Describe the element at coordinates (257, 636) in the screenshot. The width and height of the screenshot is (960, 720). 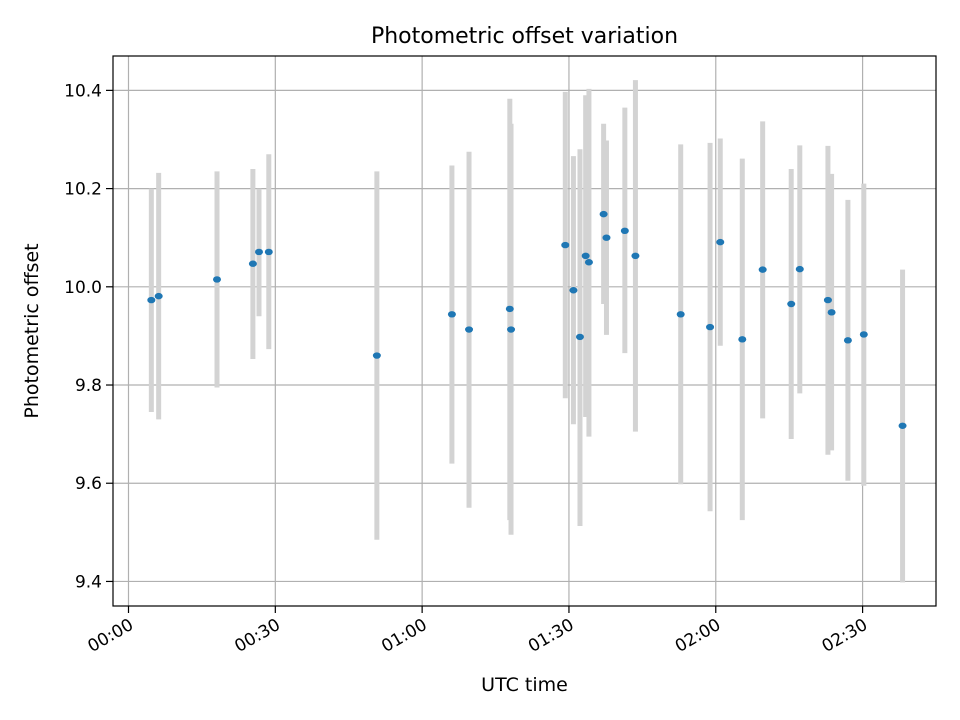
I see `x-tick-label: 00:30` at that location.